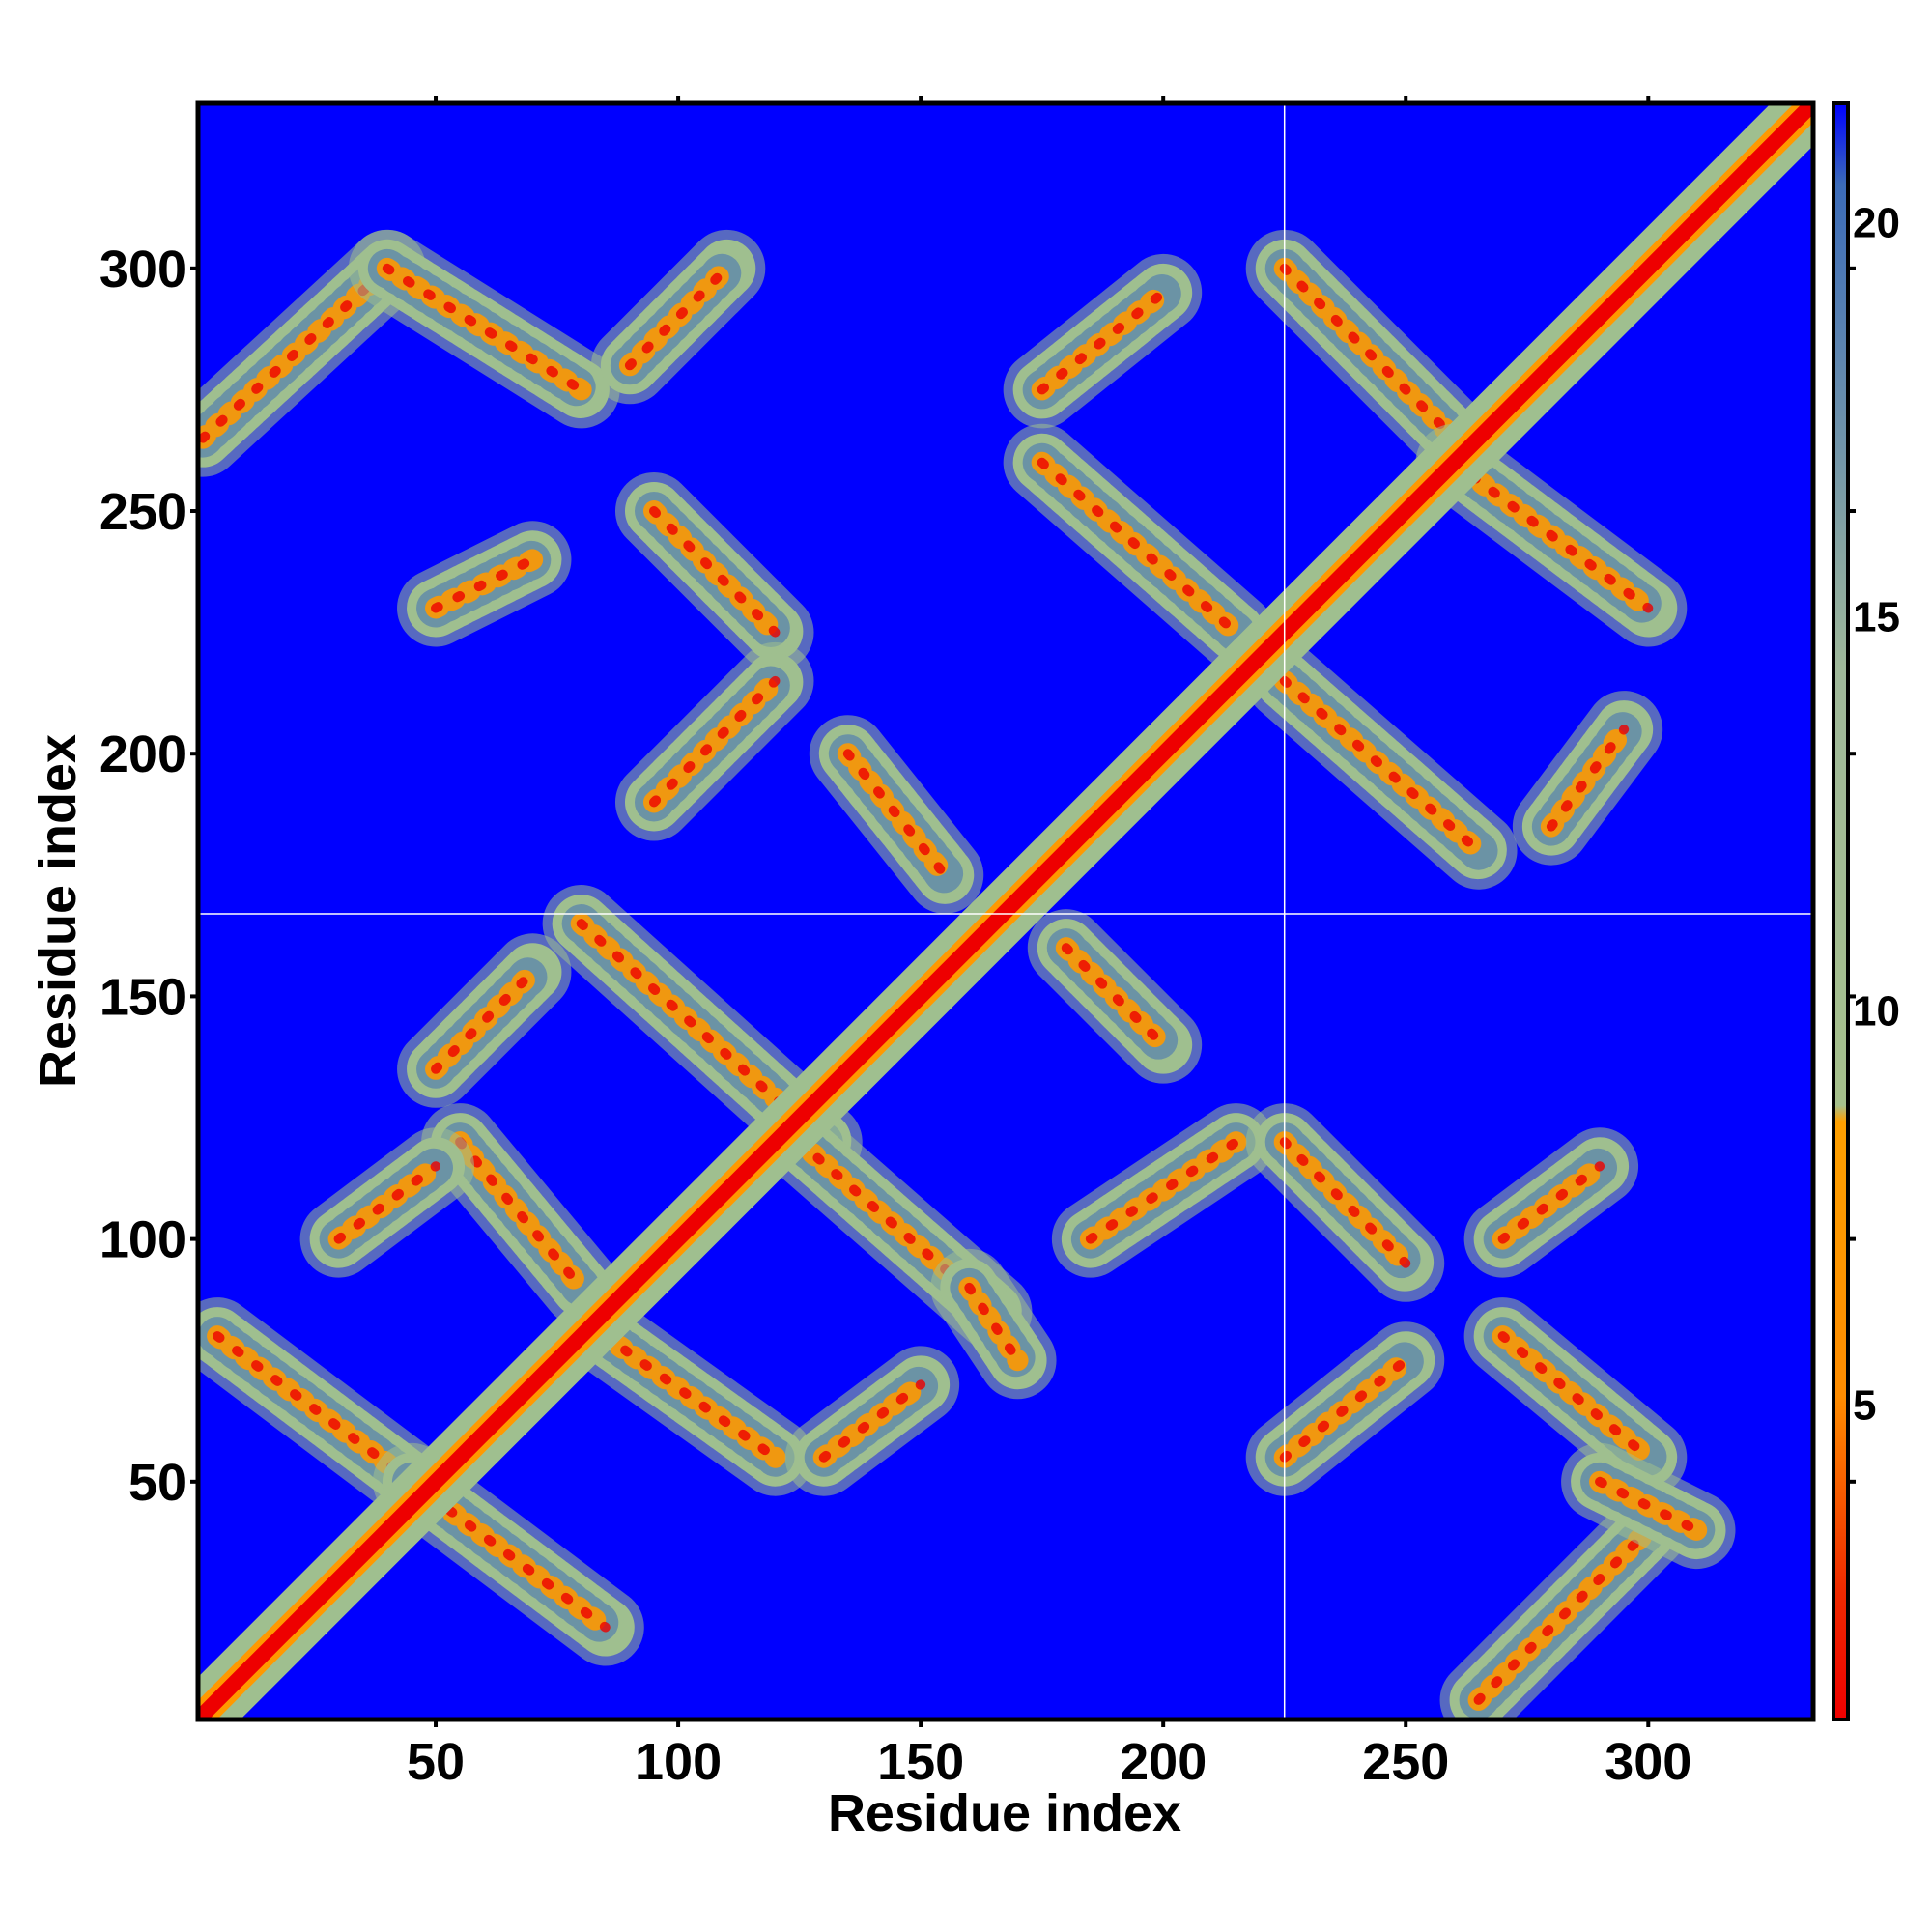  What do you see at coordinates (1876, 616) in the screenshot?
I see `colorbar-tick-label: 15` at bounding box center [1876, 616].